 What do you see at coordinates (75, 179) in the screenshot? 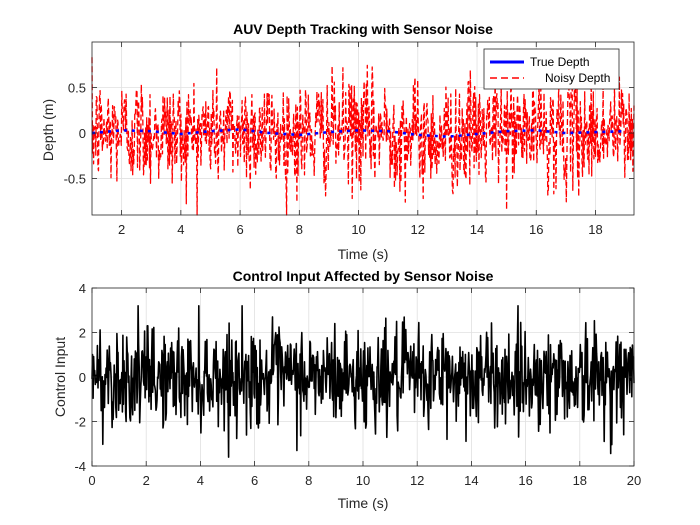
I see `depth-y-tick-label: -0.5` at bounding box center [75, 179].